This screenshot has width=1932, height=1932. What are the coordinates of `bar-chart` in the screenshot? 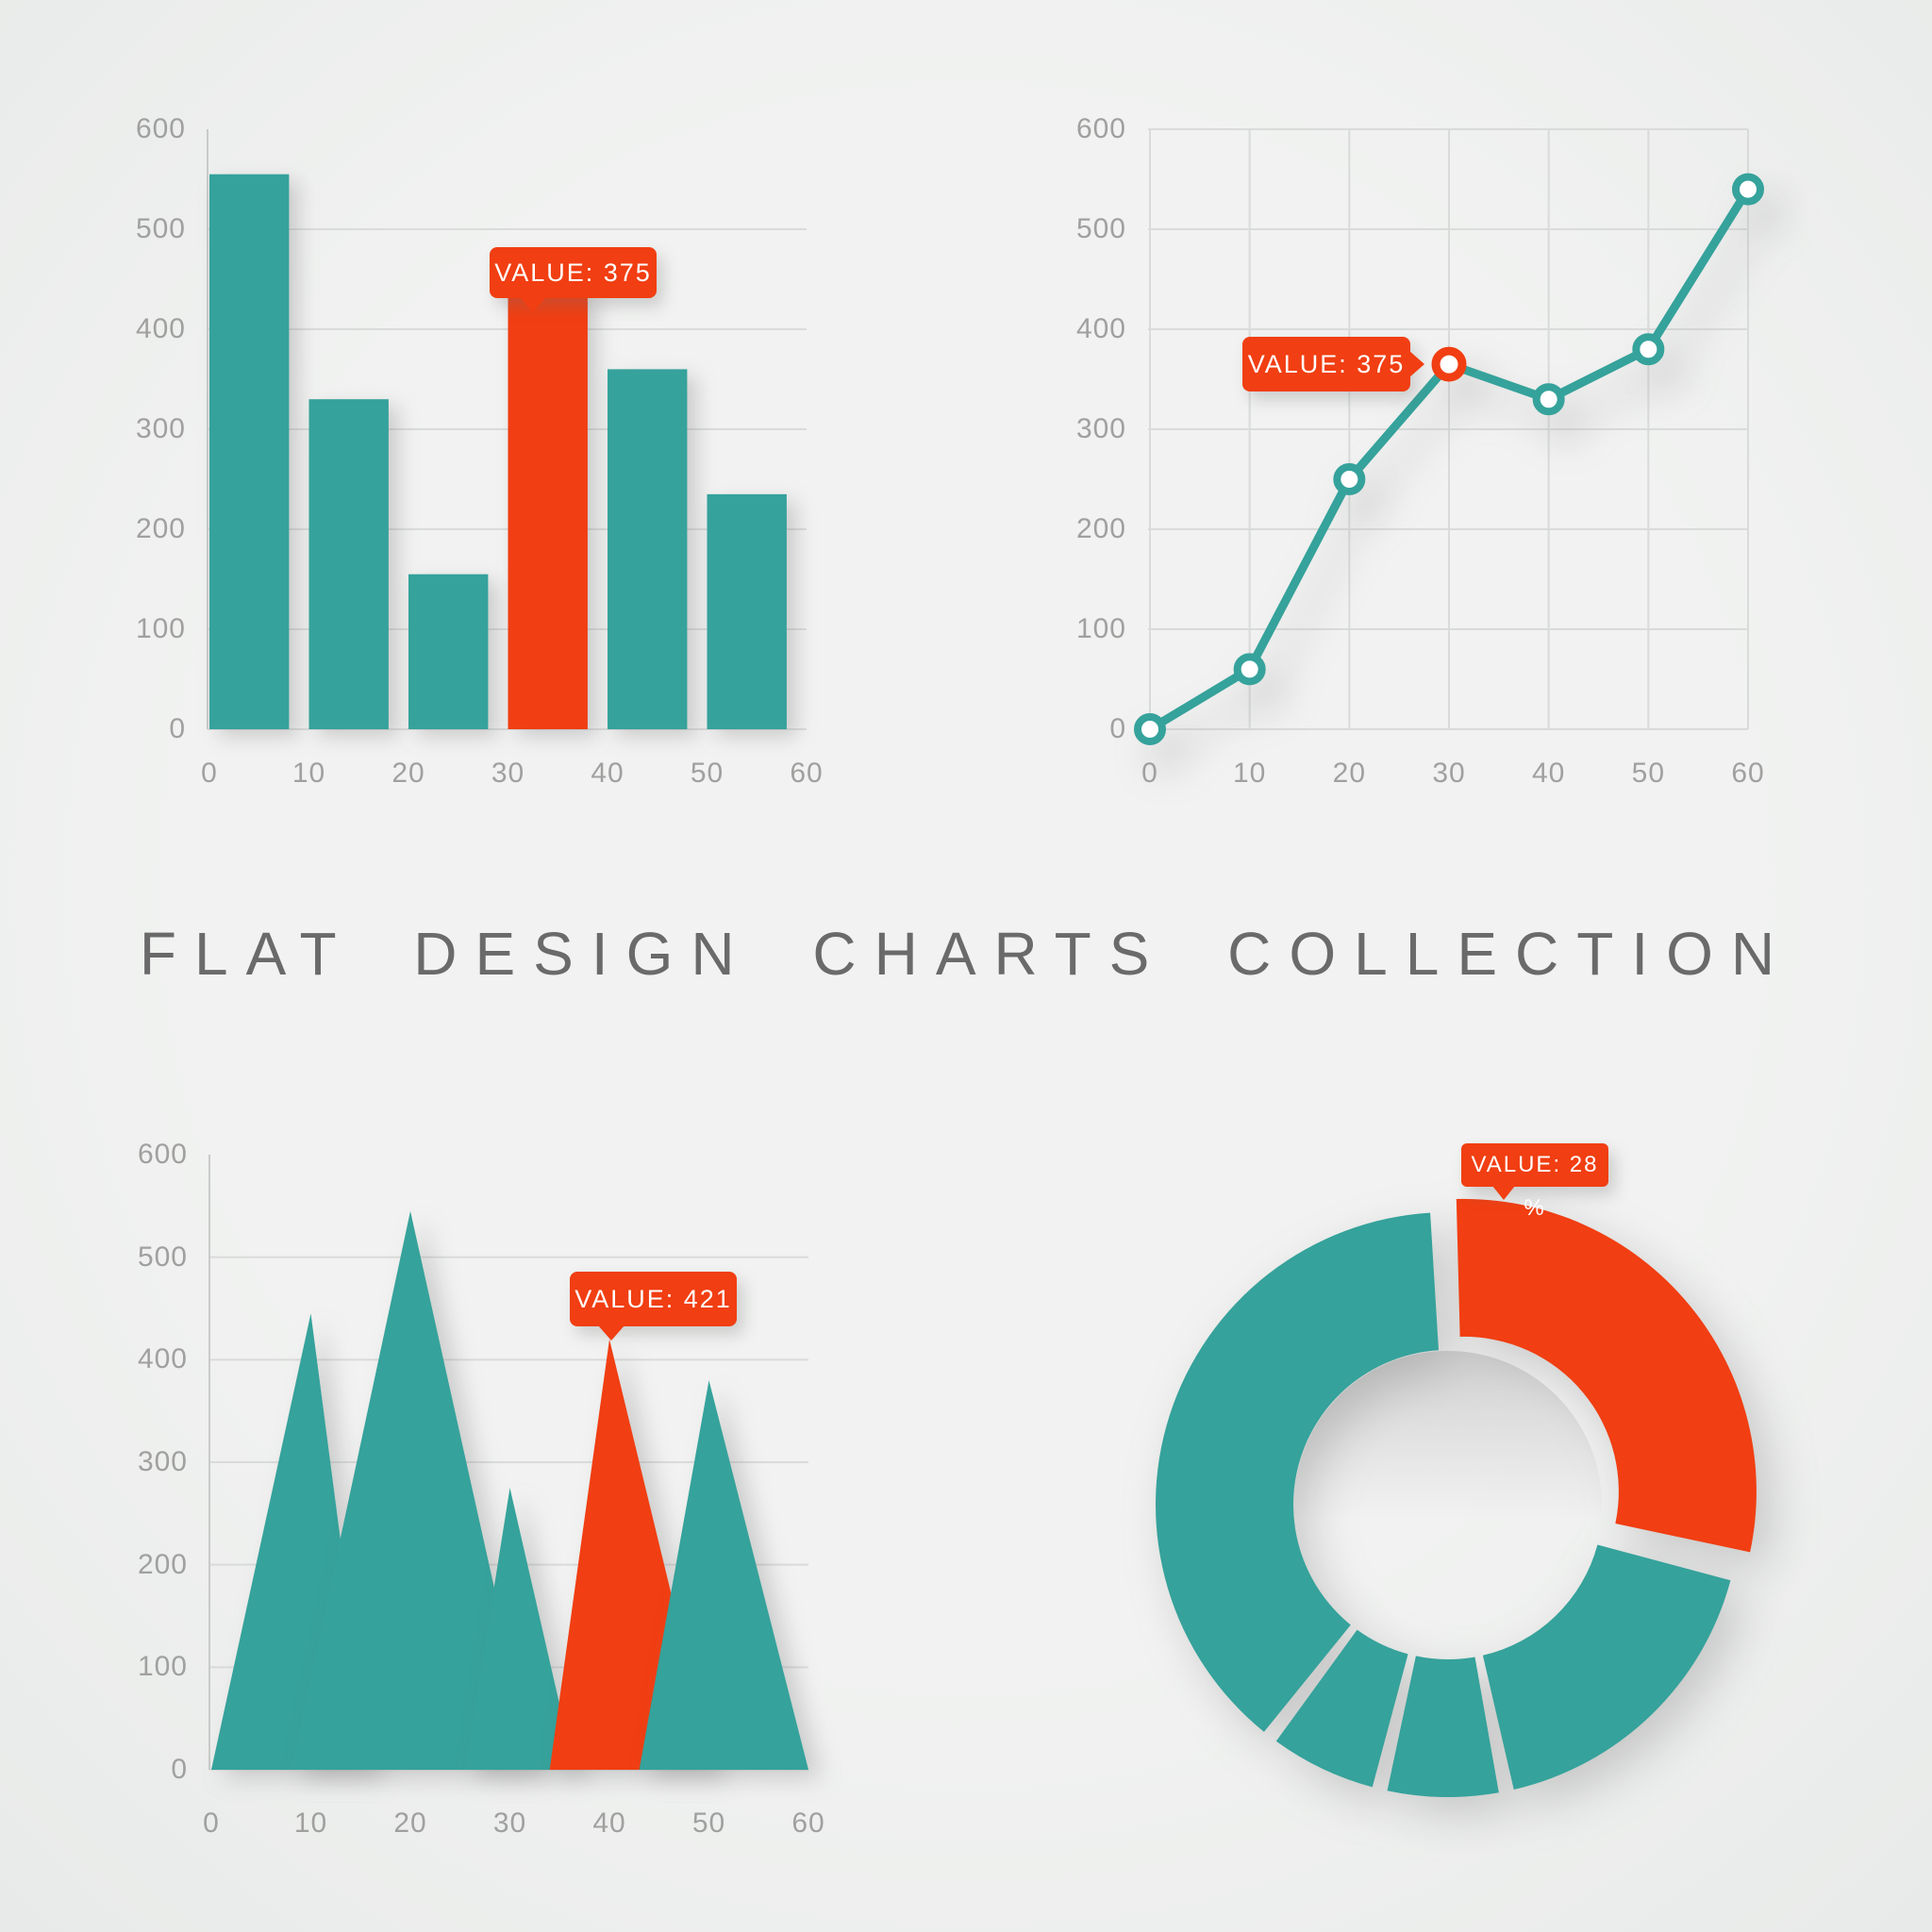 It's located at (507, 429).